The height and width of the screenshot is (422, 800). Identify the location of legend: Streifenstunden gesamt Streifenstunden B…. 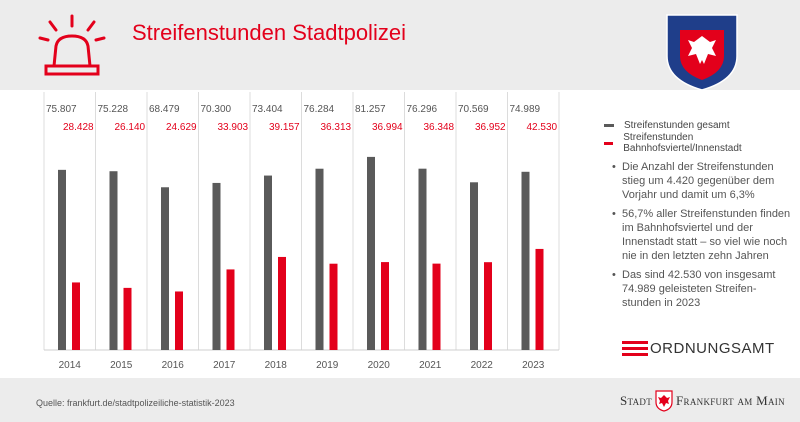
(702, 135).